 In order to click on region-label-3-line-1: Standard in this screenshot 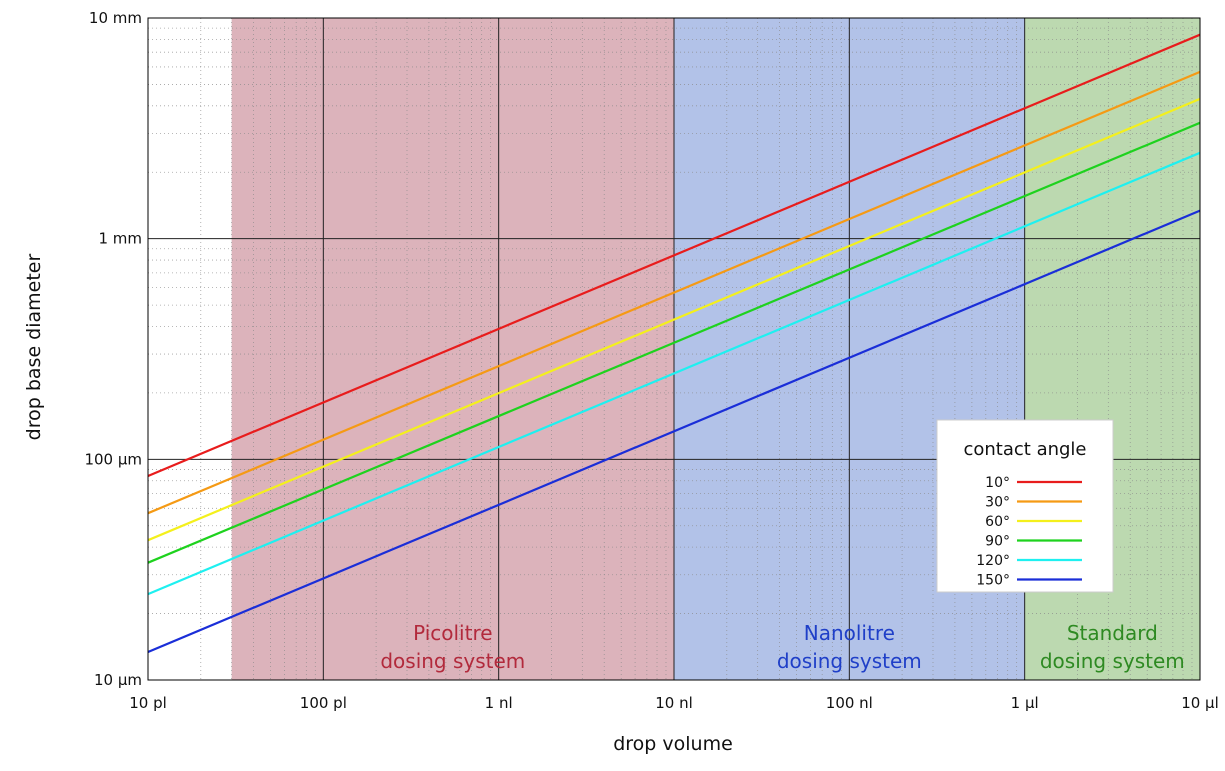, I will do `click(1112, 633)`.